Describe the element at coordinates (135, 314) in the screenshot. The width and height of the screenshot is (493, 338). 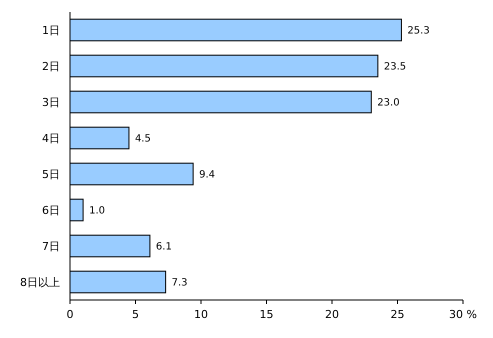
I see `x-tick-label: 5` at that location.